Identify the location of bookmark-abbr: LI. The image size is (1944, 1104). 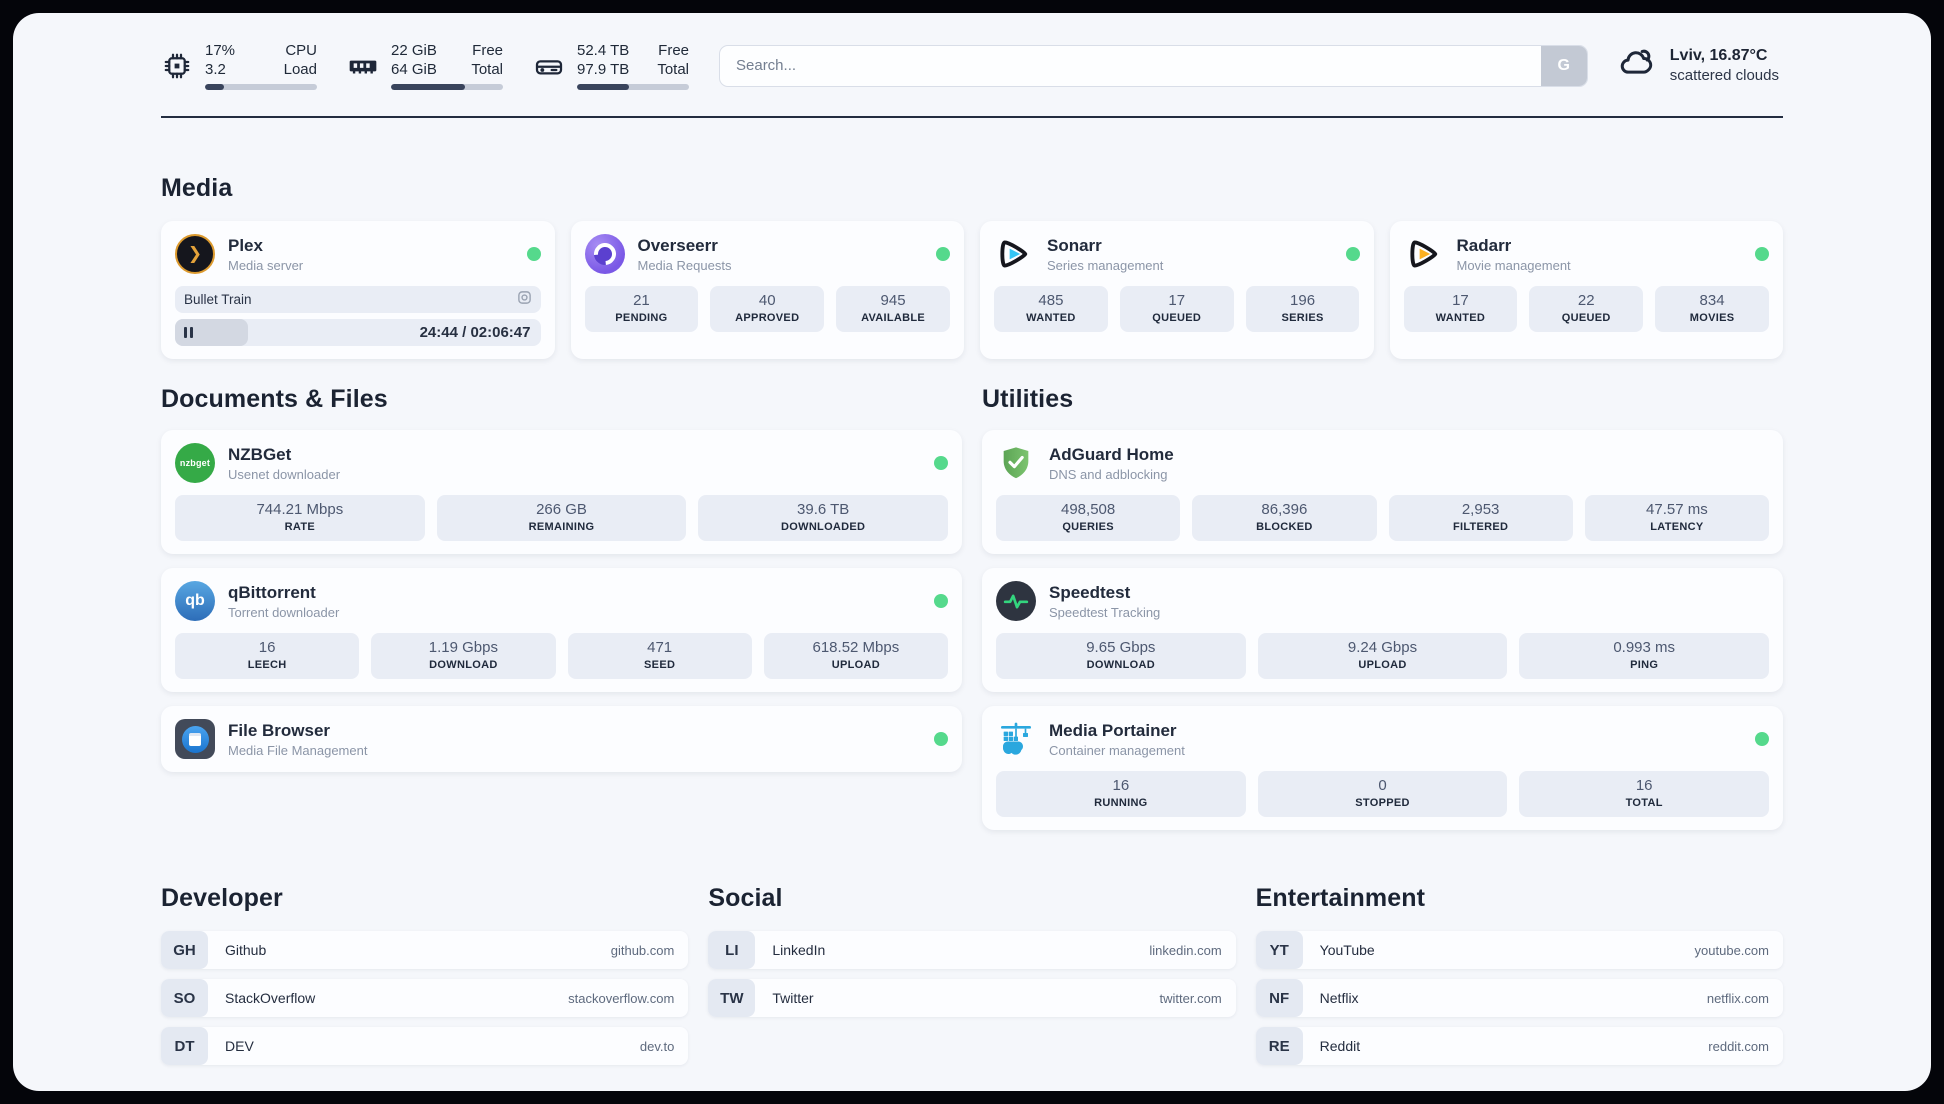
(732, 950).